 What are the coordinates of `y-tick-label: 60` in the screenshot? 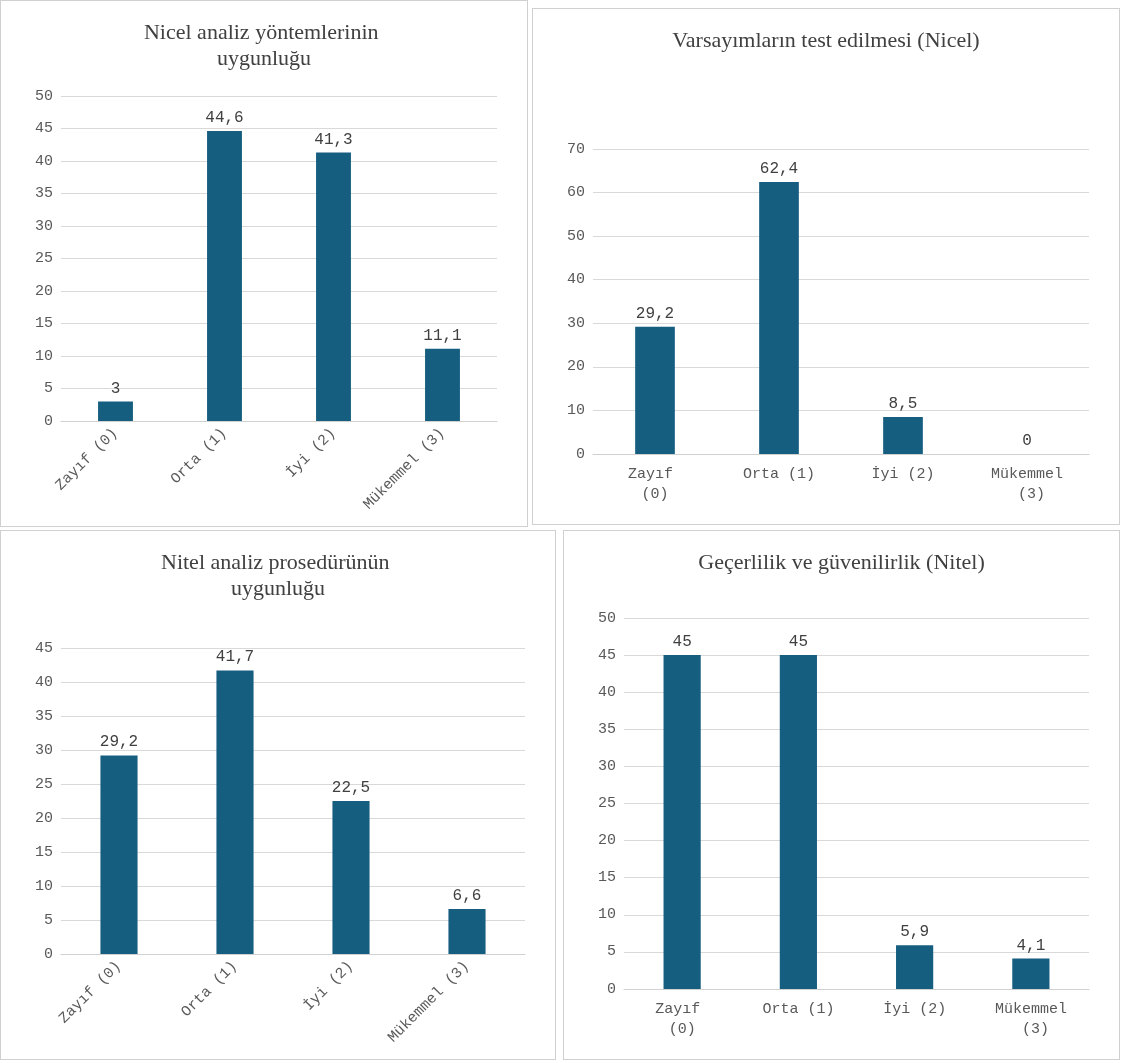 It's located at (575, 193).